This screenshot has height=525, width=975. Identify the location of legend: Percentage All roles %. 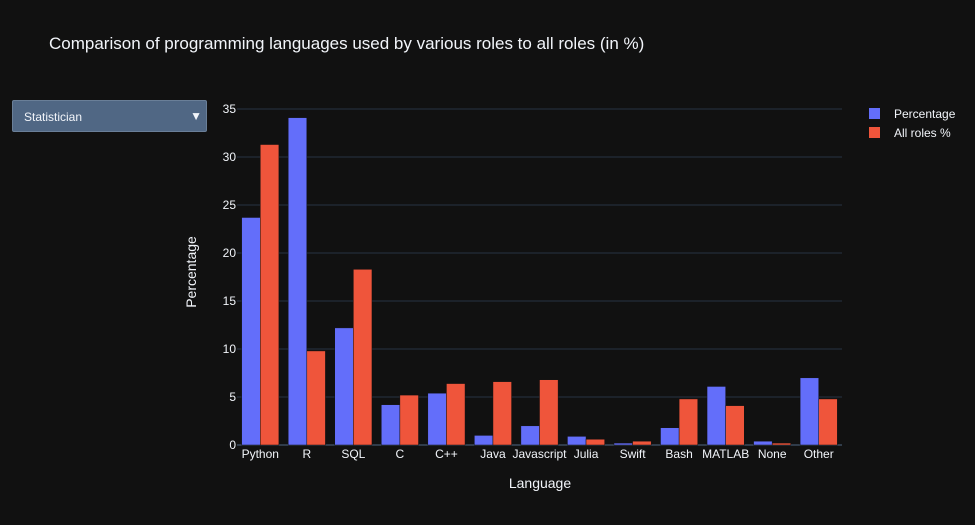
(912, 123).